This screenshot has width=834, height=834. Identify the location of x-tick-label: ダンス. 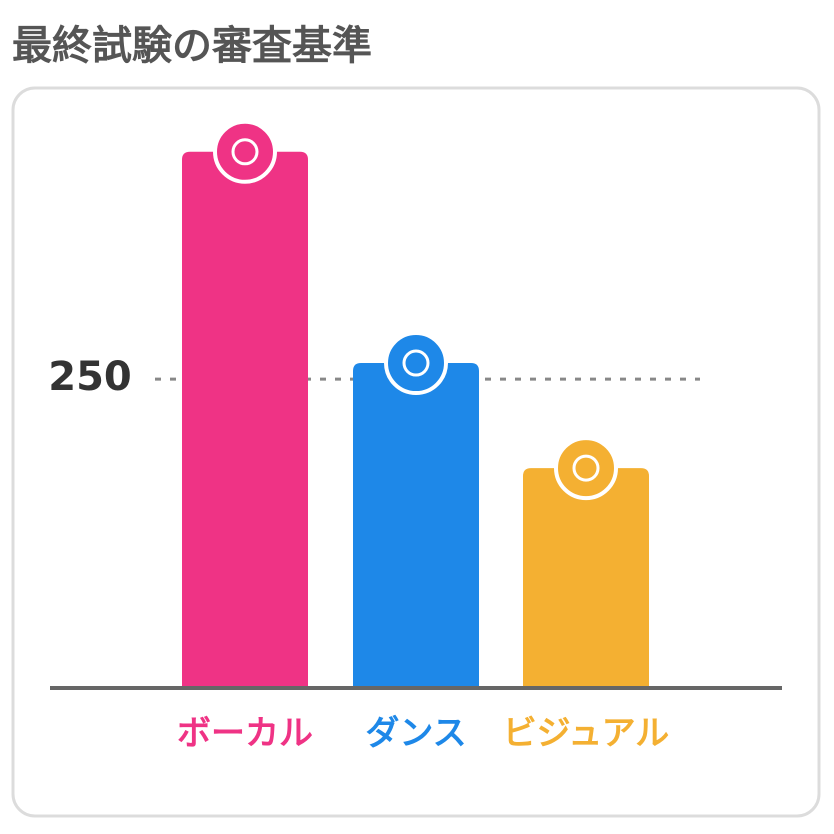
(415, 734).